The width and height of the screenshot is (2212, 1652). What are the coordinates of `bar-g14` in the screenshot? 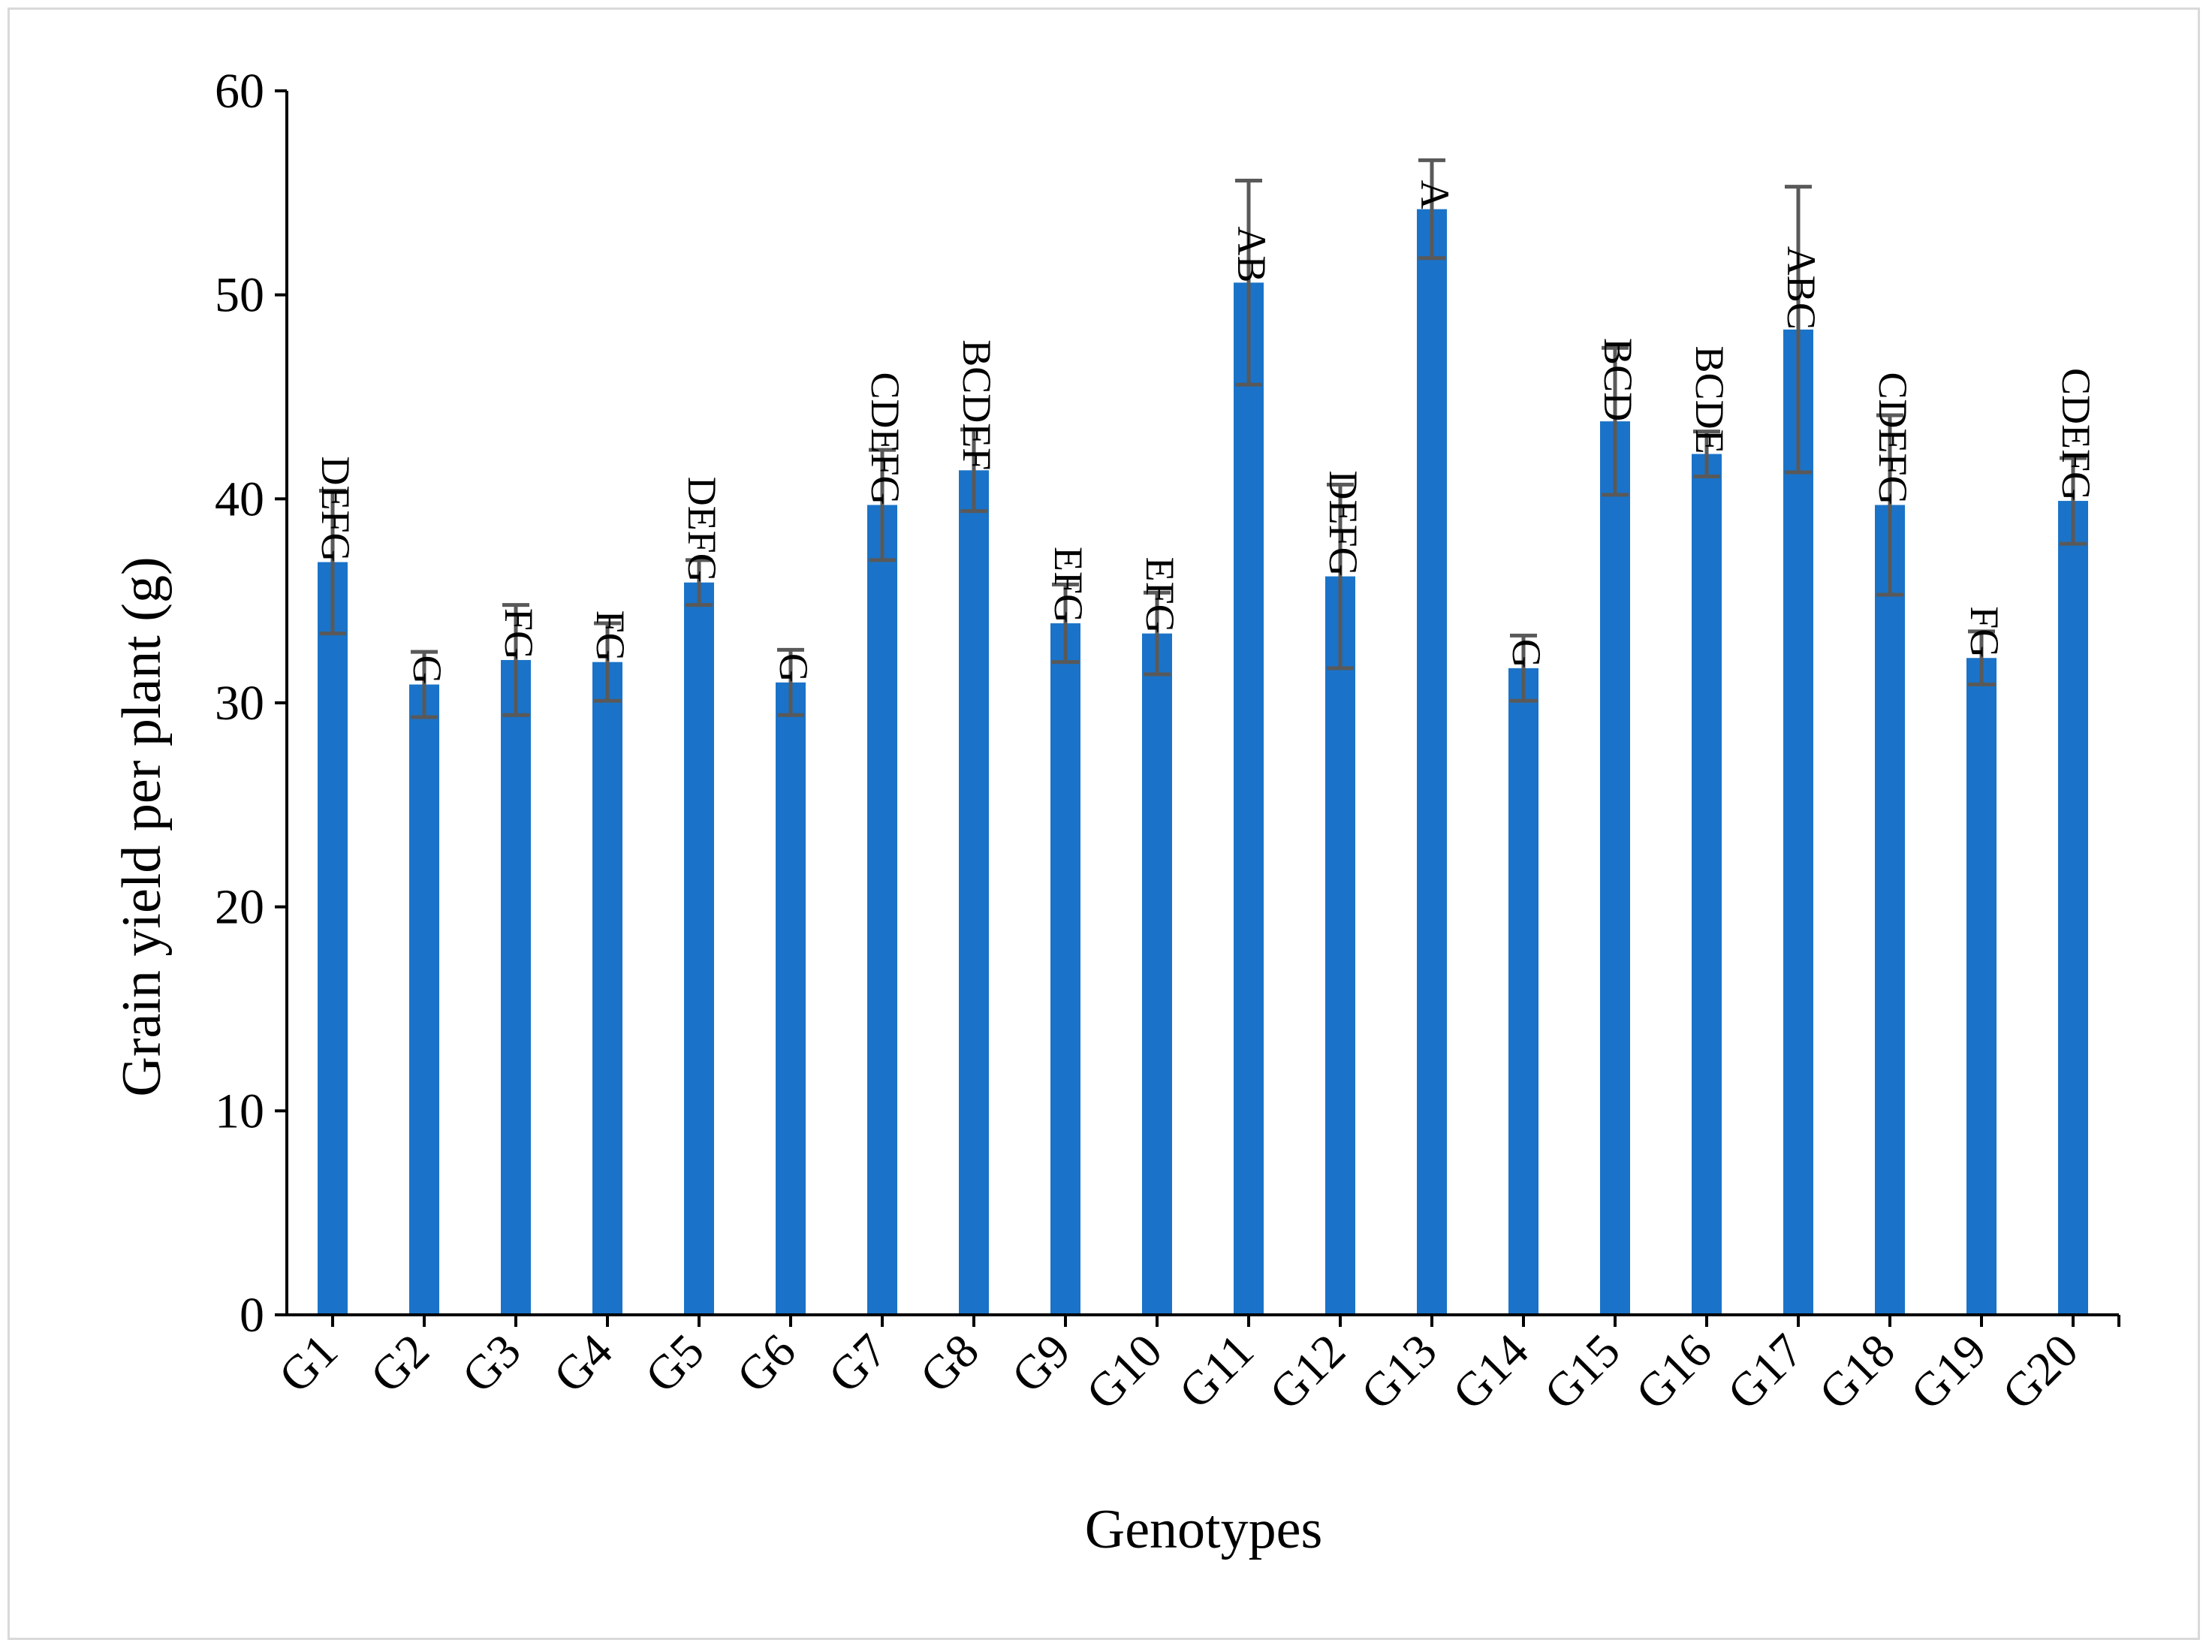 It's located at (1523, 991).